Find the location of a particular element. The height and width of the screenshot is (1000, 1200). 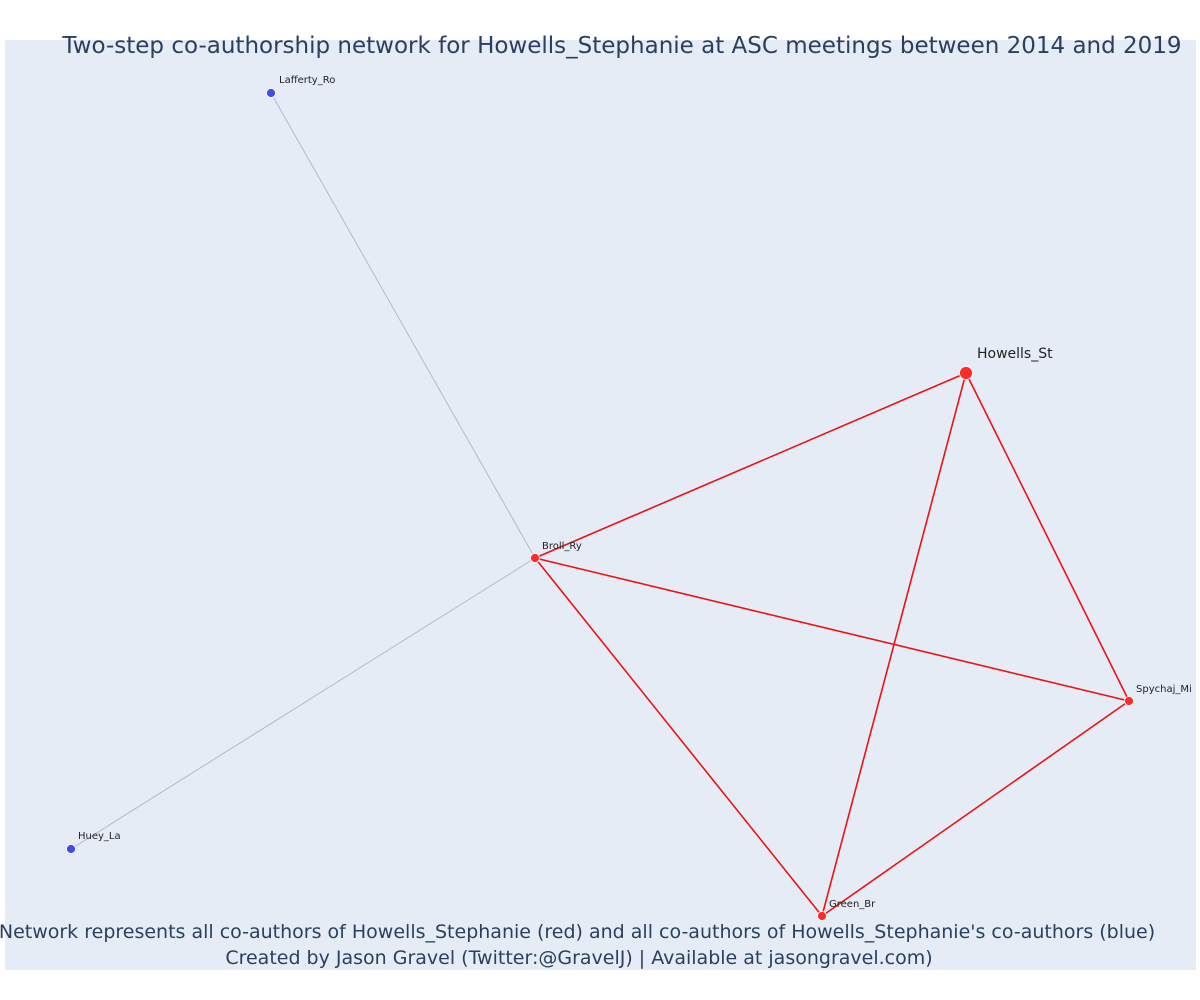

edge-Broll_Ry-Green_Br is located at coordinates (678, 737).